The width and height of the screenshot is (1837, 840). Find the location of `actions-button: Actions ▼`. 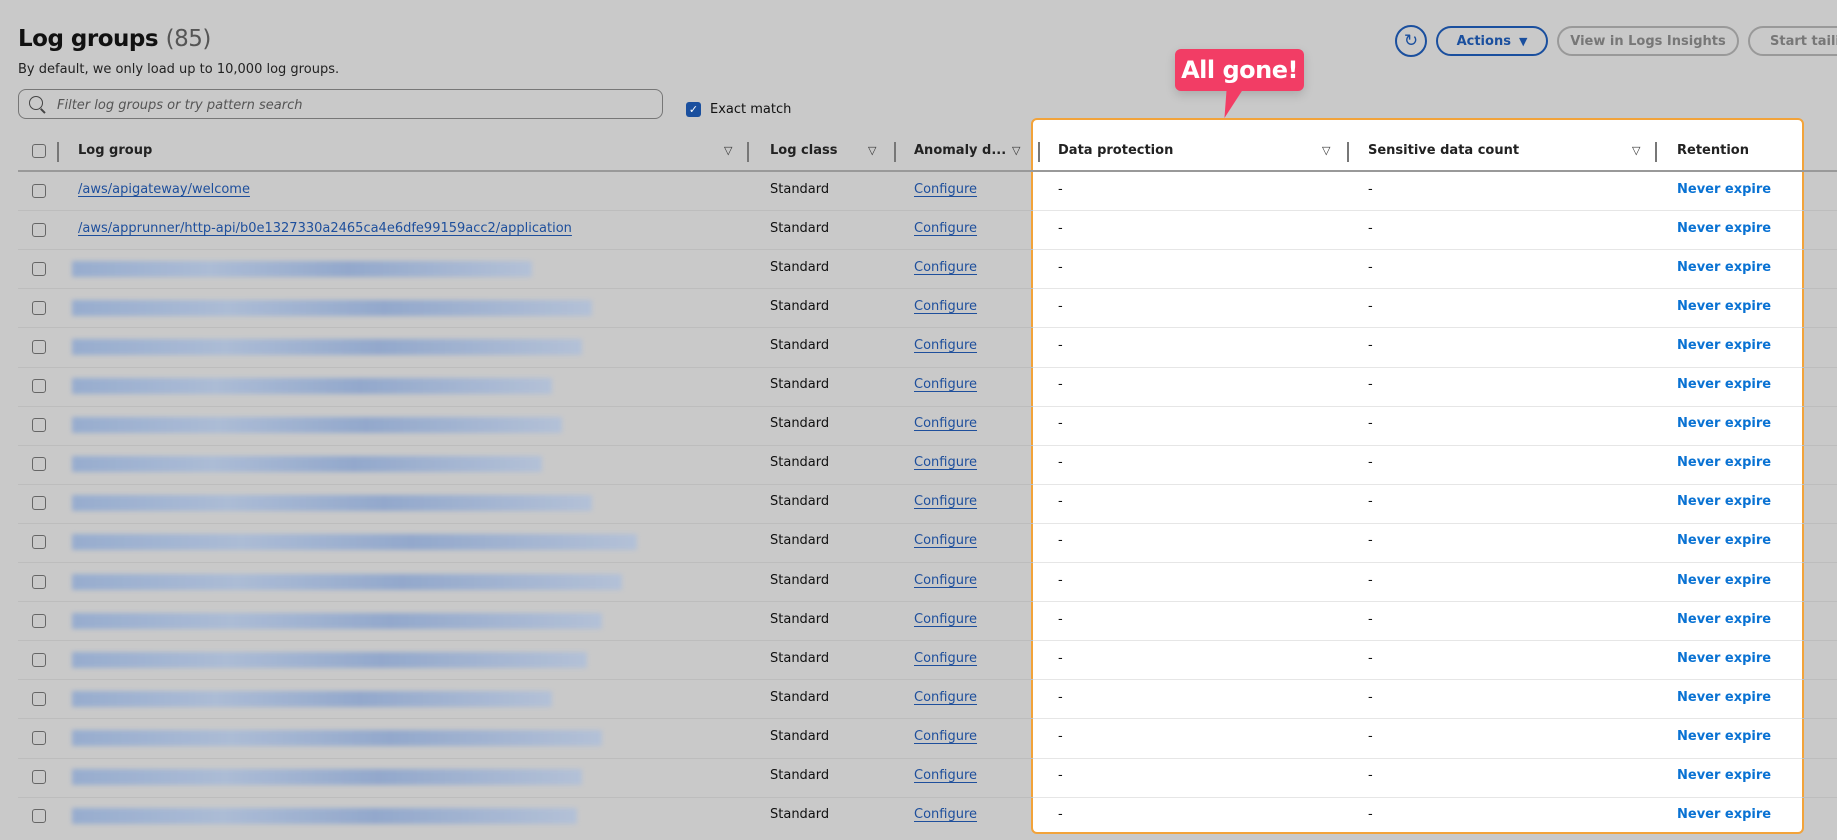

actions-button: Actions ▼ is located at coordinates (1492, 41).